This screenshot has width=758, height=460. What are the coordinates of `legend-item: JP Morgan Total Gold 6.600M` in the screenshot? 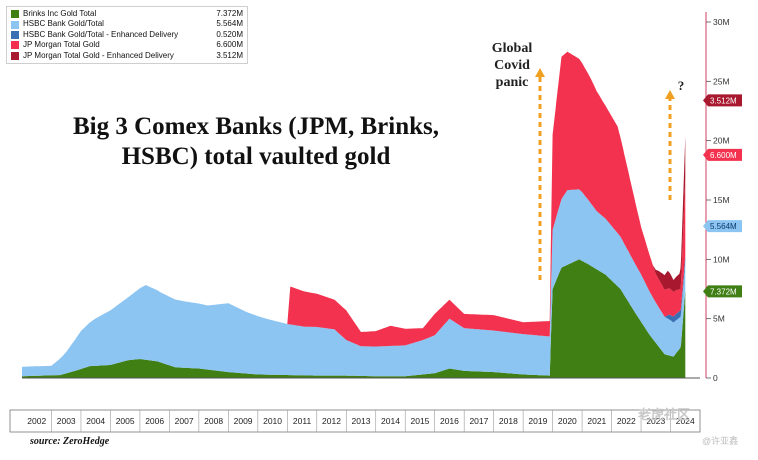 It's located at (127, 45).